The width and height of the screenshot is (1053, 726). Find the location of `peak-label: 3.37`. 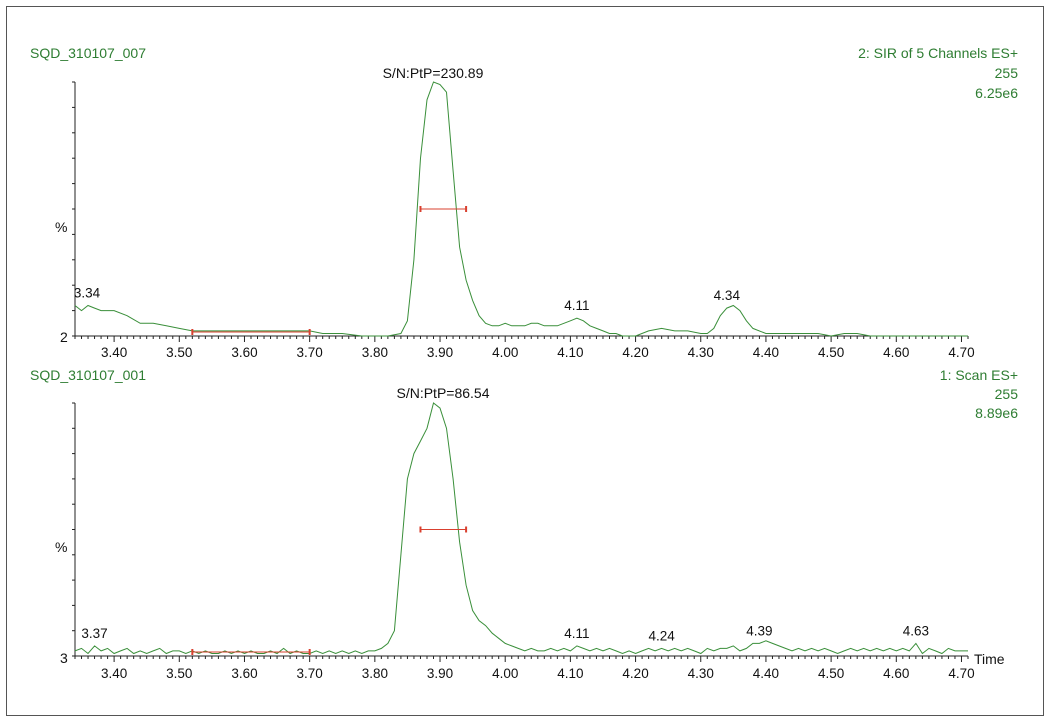

peak-label: 3.37 is located at coordinates (94, 633).